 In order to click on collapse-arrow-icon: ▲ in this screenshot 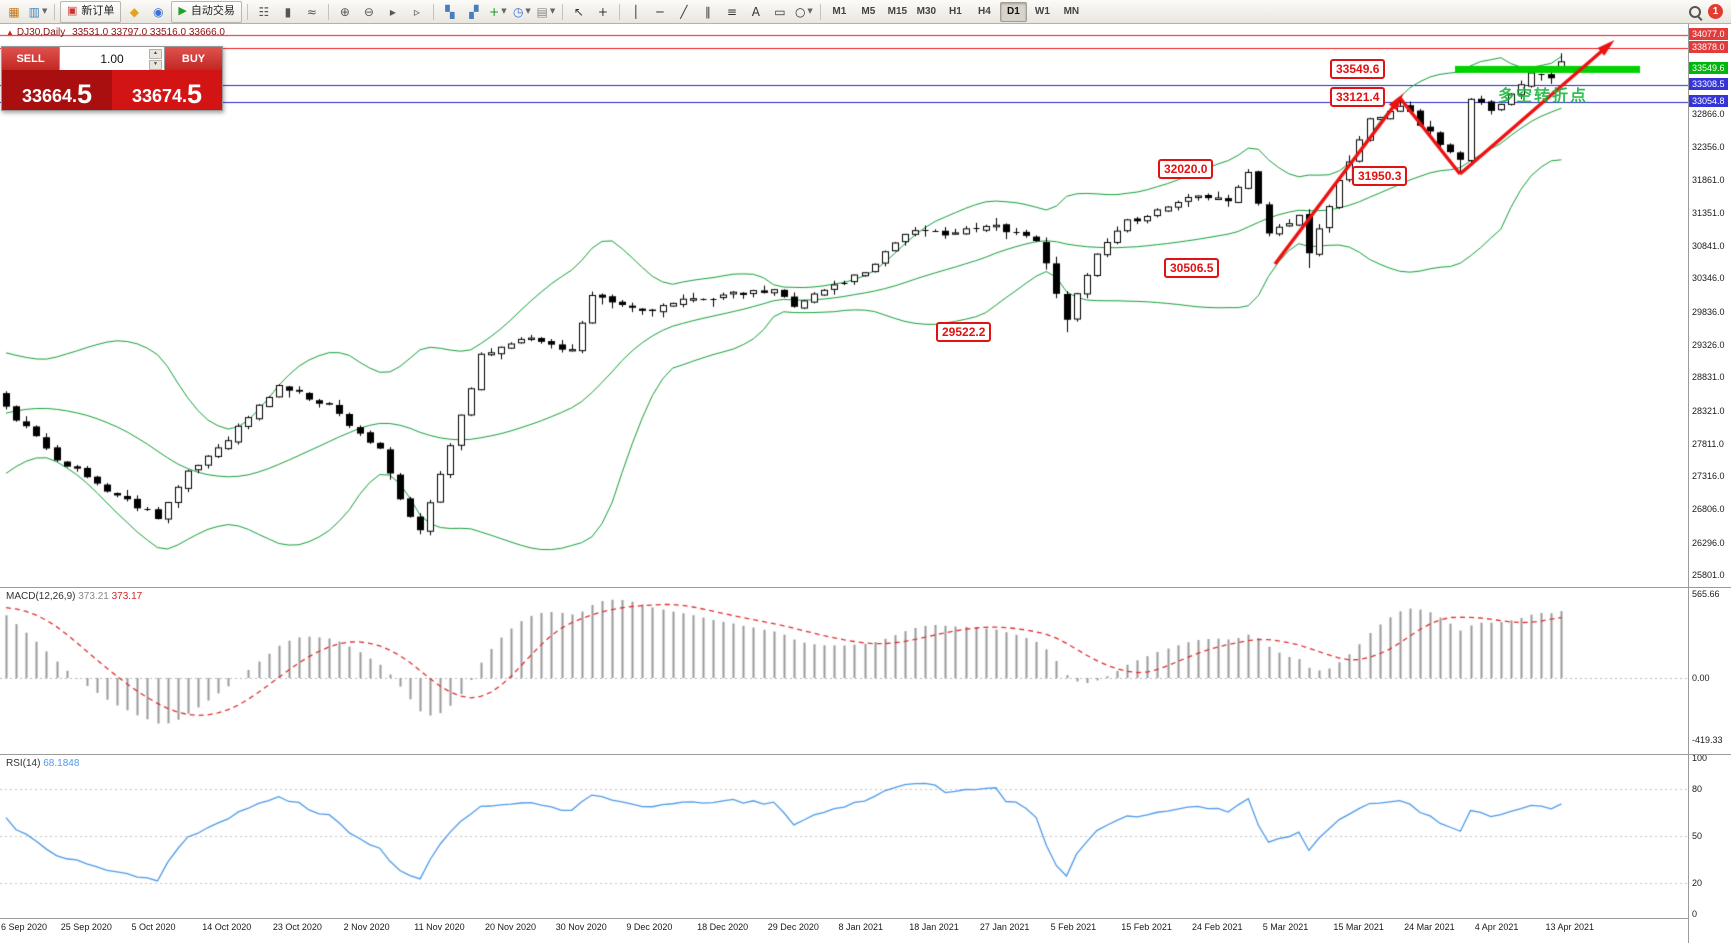, I will do `click(10, 32)`.